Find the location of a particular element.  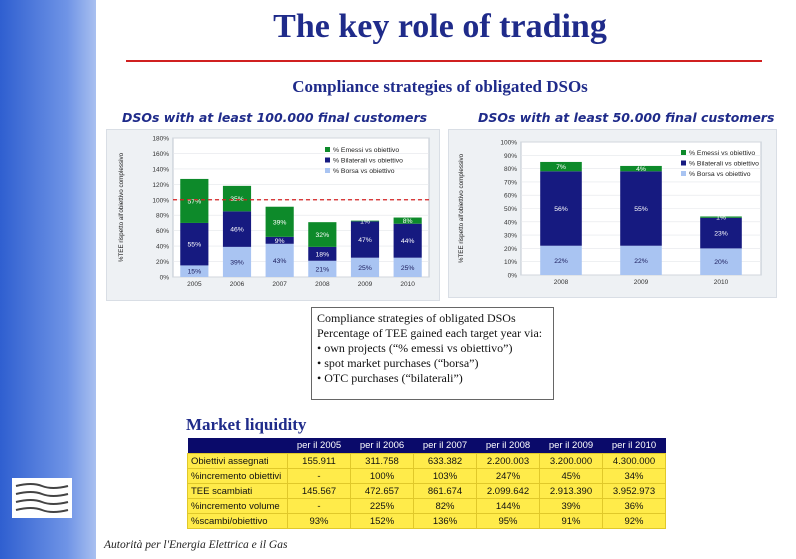

y-tick-label: 120% is located at coordinates (160, 185).